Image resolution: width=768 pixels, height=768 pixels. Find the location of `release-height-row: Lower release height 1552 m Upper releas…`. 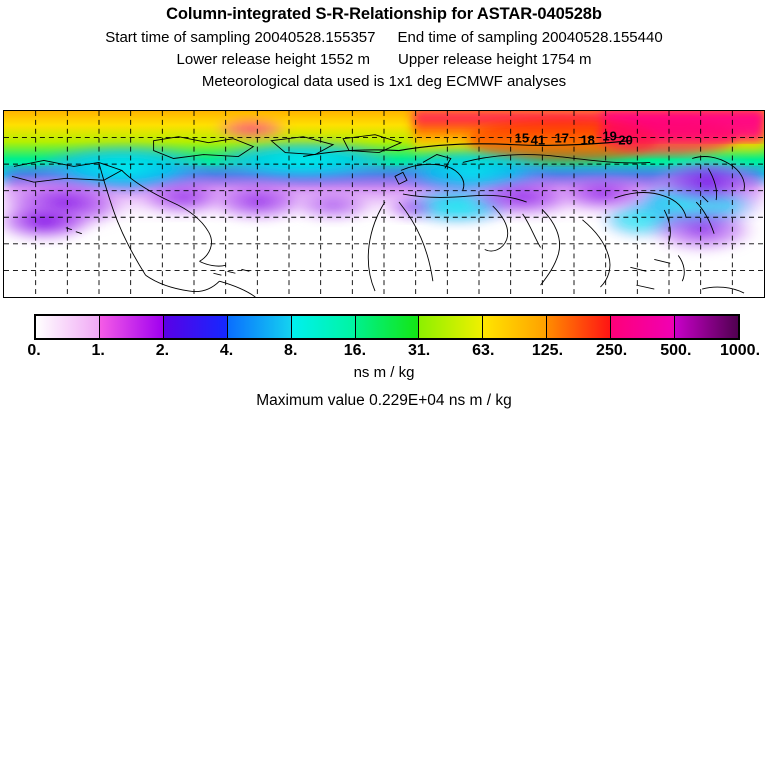

release-height-row: Lower release height 1552 m Upper releas… is located at coordinates (384, 59).